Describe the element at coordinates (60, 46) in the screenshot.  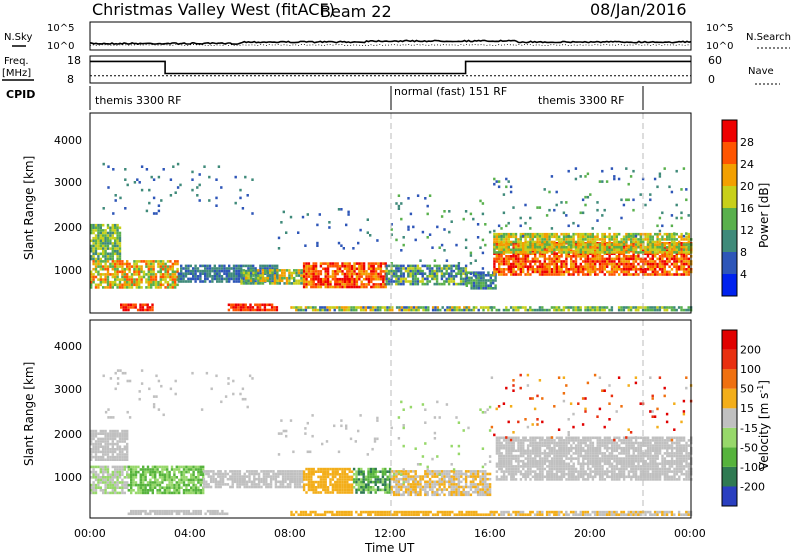
I see `nsky-tick-bottom: 10^0` at that location.